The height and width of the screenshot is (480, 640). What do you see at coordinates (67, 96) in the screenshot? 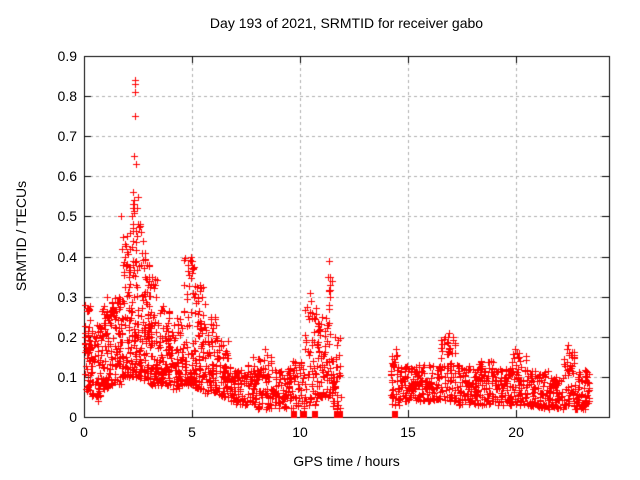
I see `y-tick-label: 0.8` at bounding box center [67, 96].